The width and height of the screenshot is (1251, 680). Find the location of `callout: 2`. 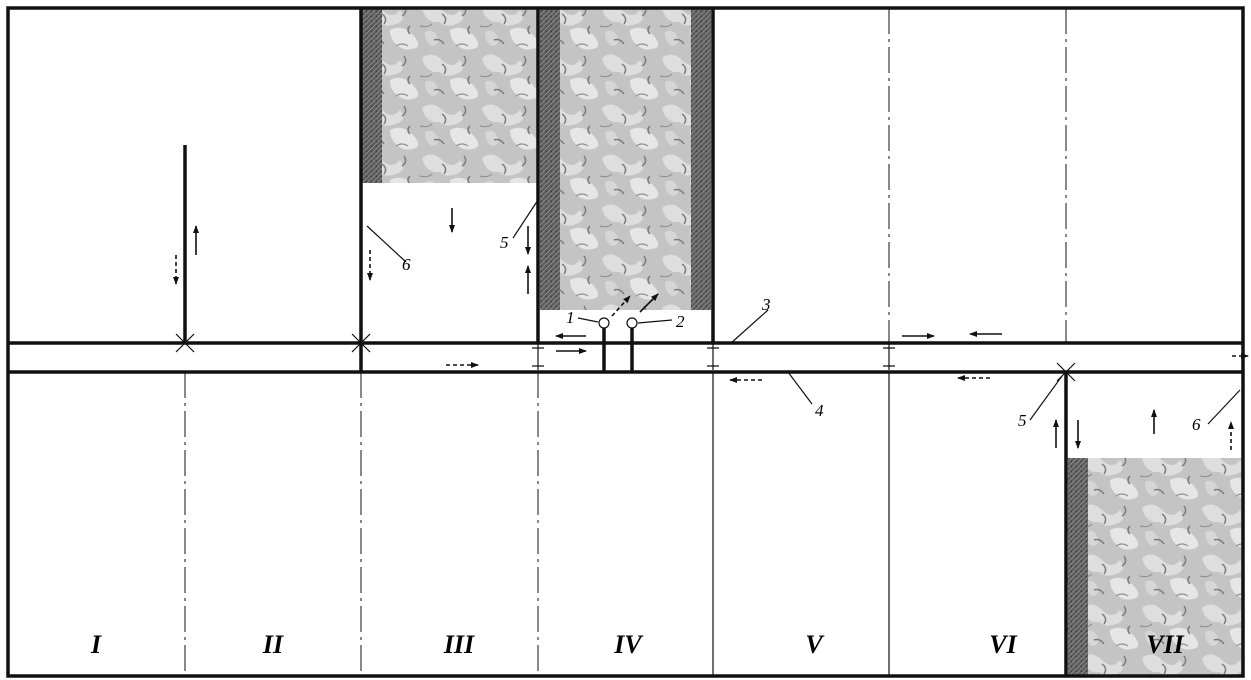

callout: 2 is located at coordinates (680, 321).